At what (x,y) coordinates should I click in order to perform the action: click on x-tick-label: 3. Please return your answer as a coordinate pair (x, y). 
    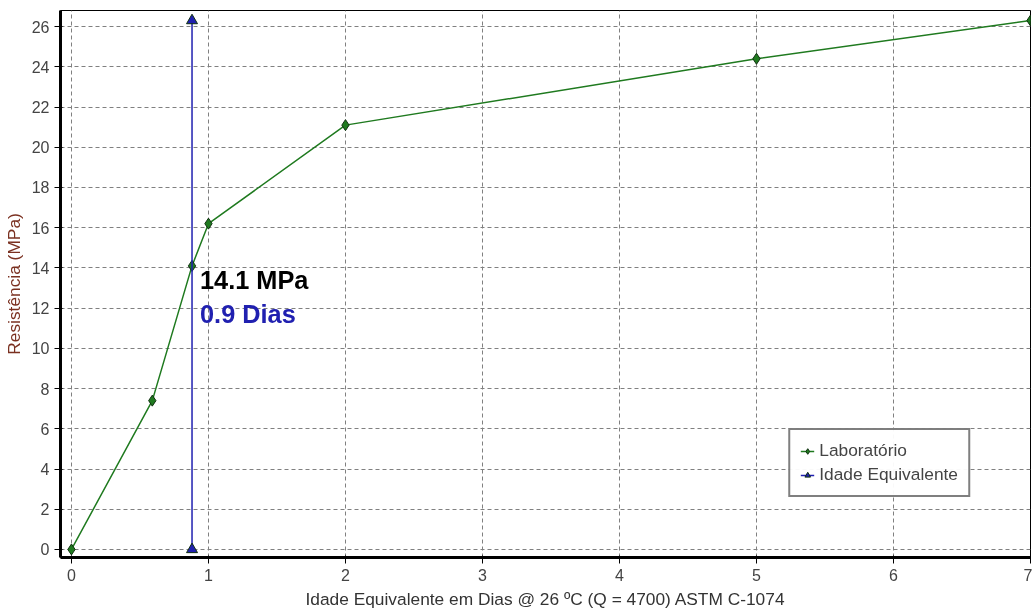
    Looking at the image, I should click on (483, 575).